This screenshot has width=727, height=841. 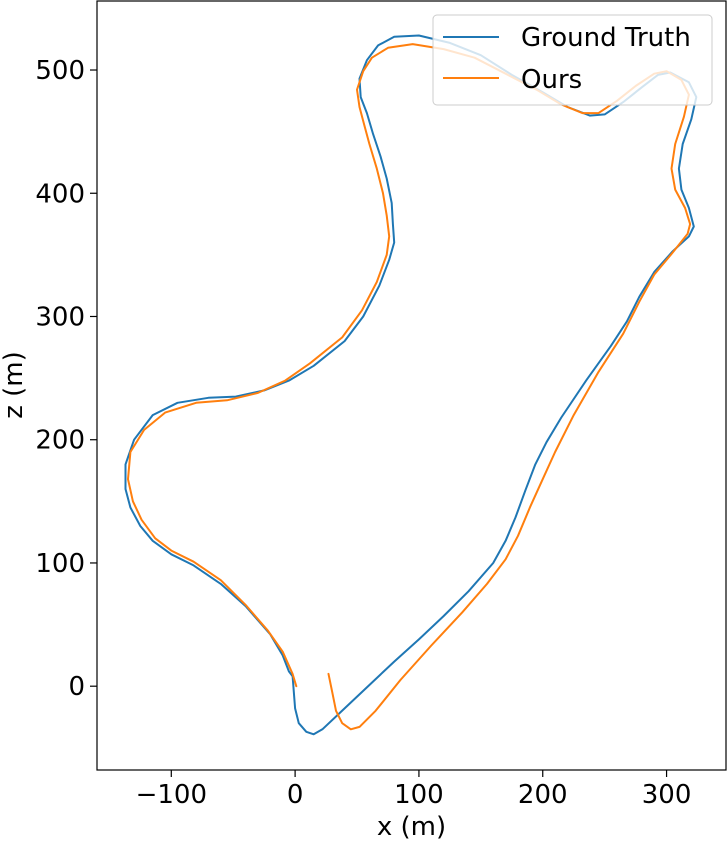 What do you see at coordinates (667, 795) in the screenshot?
I see `x-tick-label: 300` at bounding box center [667, 795].